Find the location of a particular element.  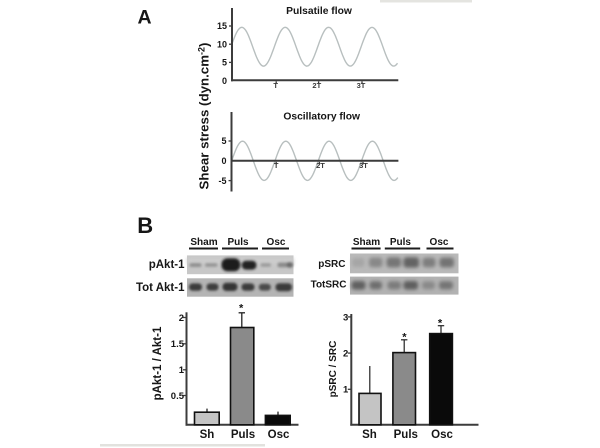

svg-text: A is located at coordinates (145, 18).